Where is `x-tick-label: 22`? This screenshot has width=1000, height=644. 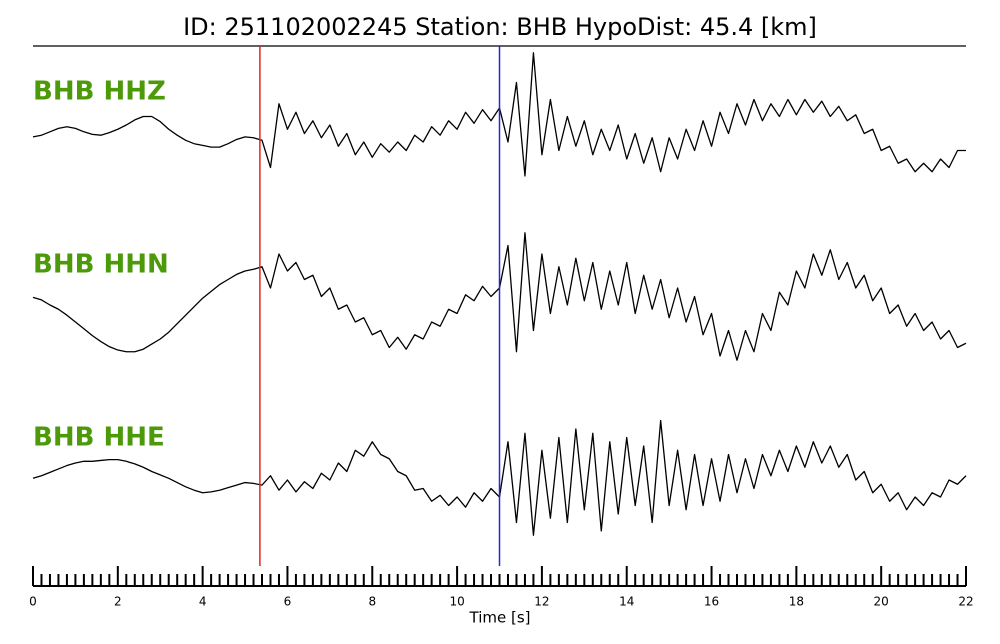 x-tick-label: 22 is located at coordinates (965, 602).